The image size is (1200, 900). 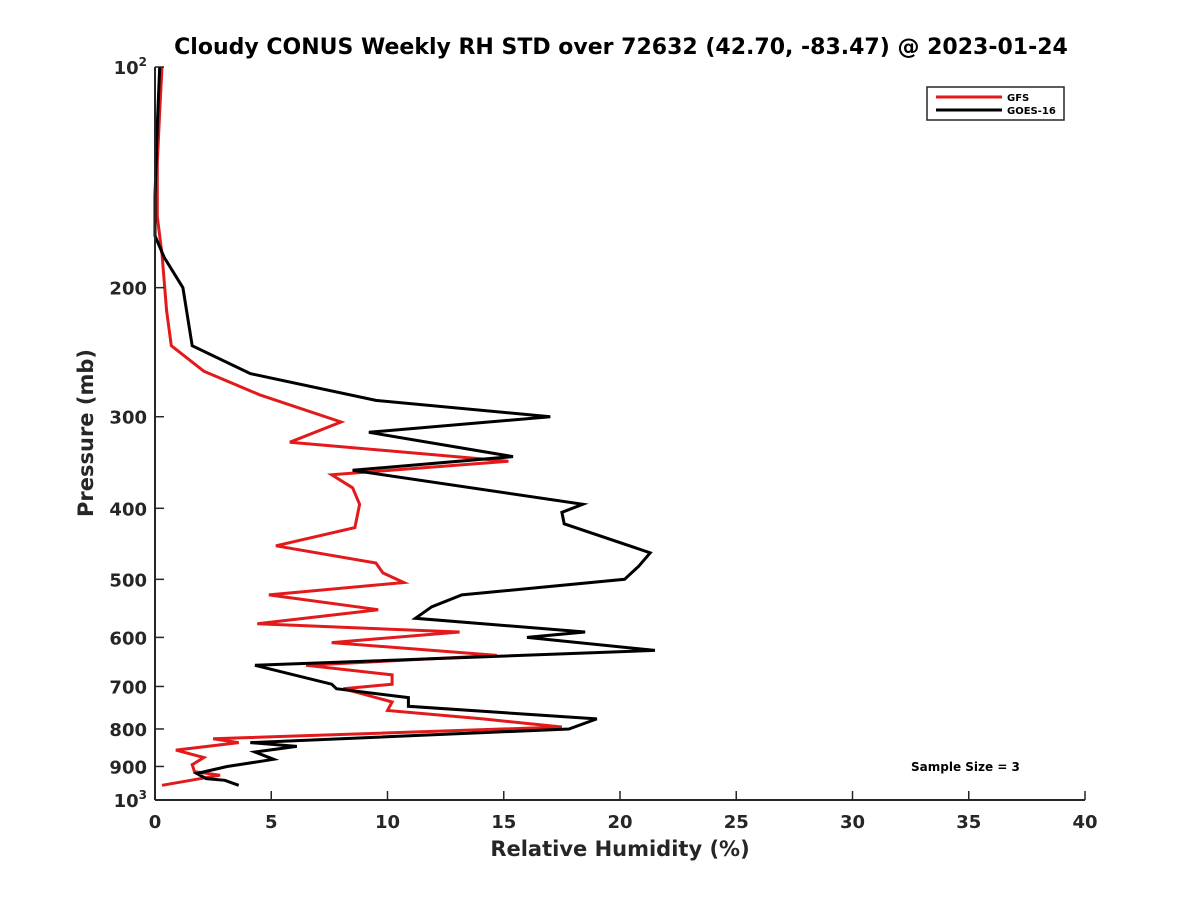 What do you see at coordinates (503, 822) in the screenshot?
I see `x-tick-label: 15` at bounding box center [503, 822].